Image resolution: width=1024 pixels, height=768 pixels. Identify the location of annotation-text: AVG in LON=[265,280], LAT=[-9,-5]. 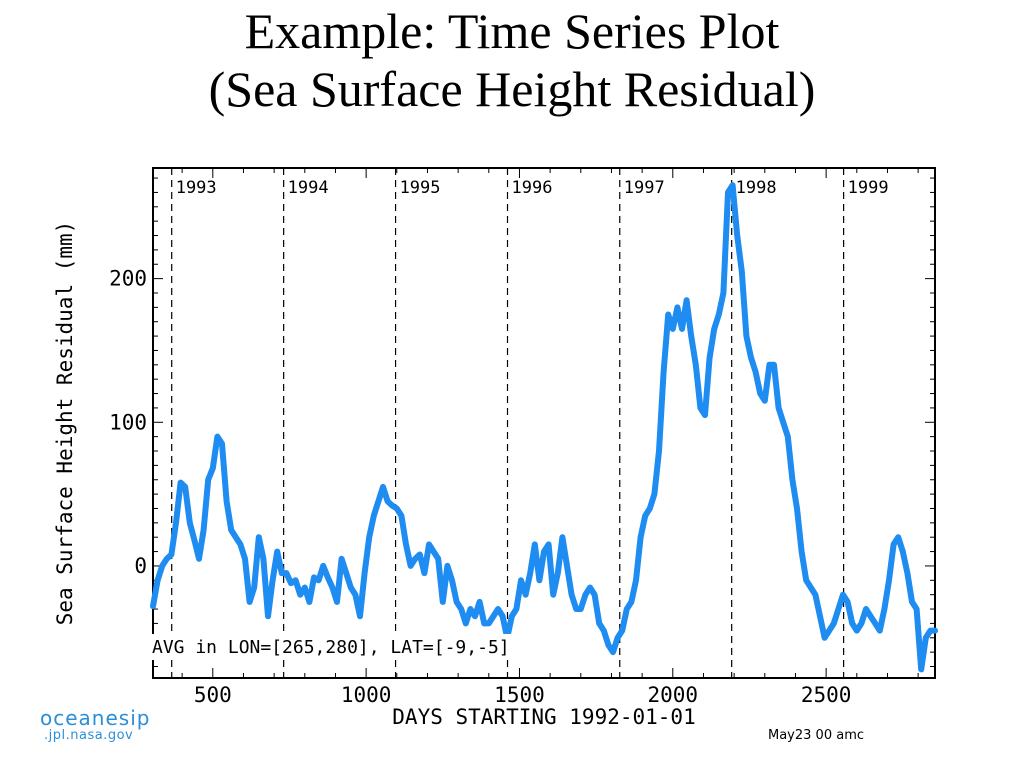
(331, 647).